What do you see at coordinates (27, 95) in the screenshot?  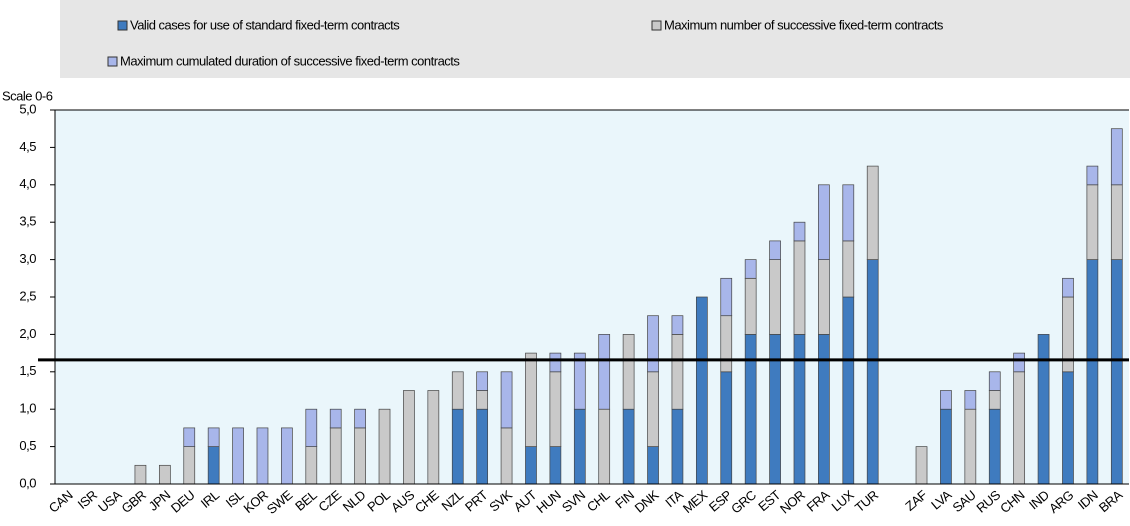 I see `y-axis-label: Scale 0-6` at bounding box center [27, 95].